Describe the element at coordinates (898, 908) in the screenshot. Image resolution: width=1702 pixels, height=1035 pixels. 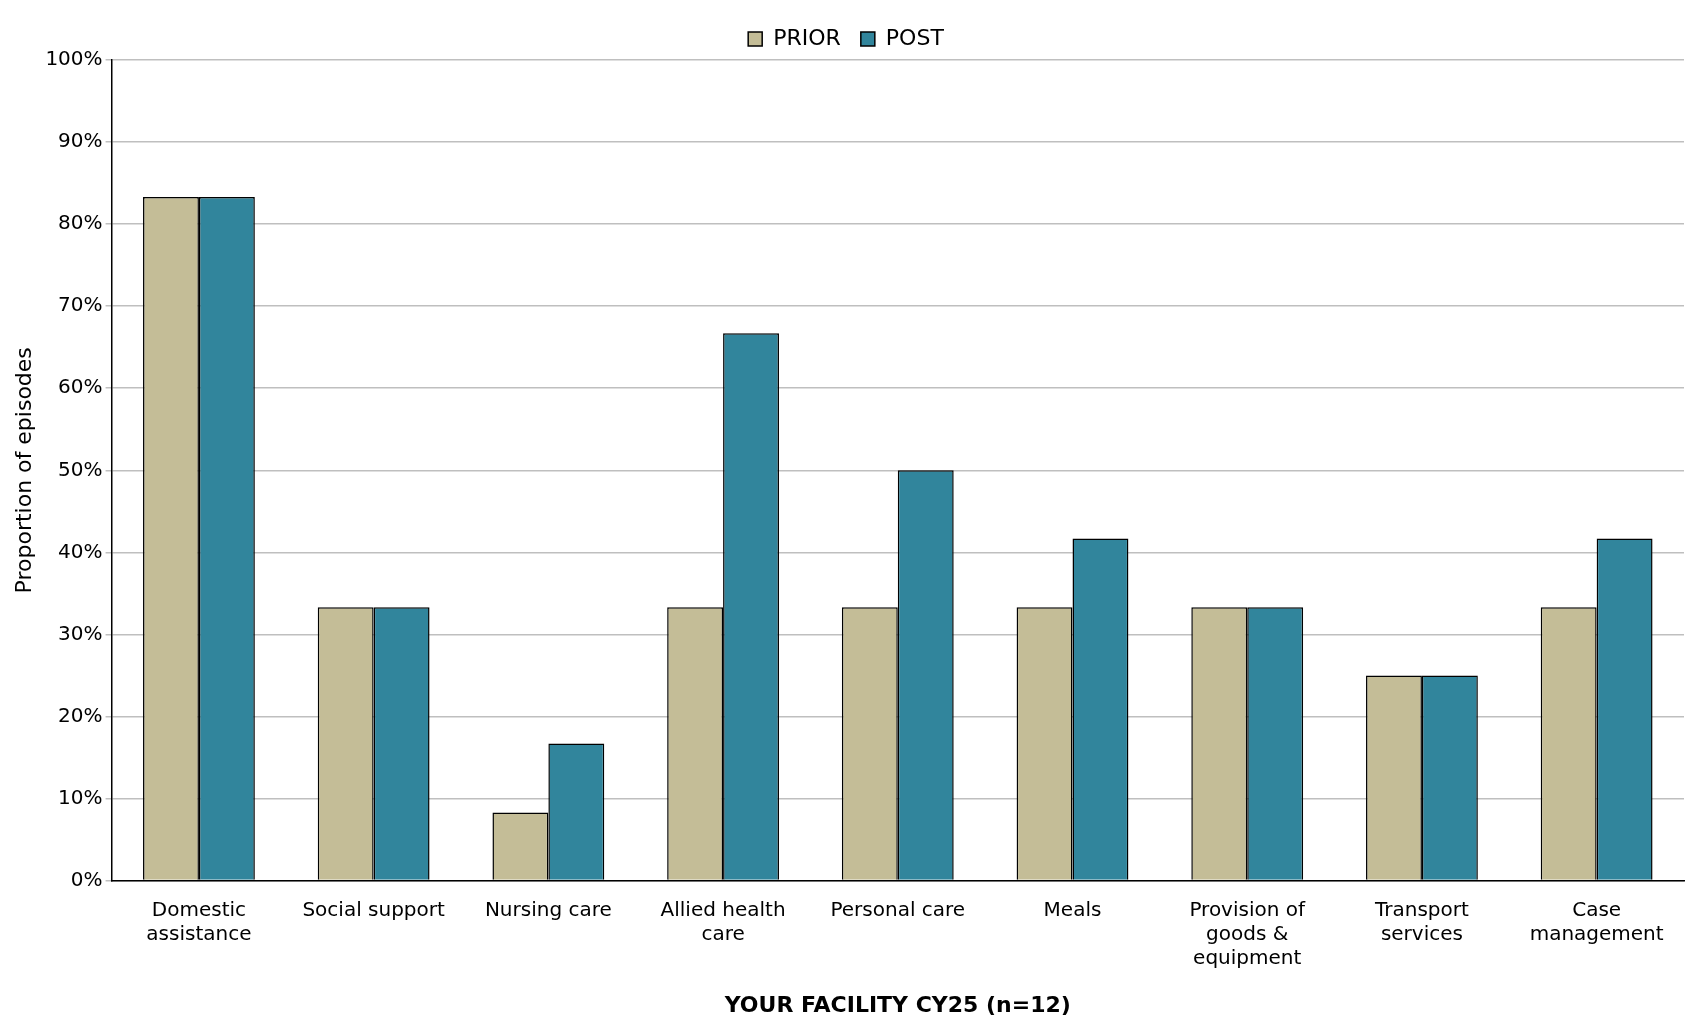
I see `x-tick-label: Personal care` at that location.